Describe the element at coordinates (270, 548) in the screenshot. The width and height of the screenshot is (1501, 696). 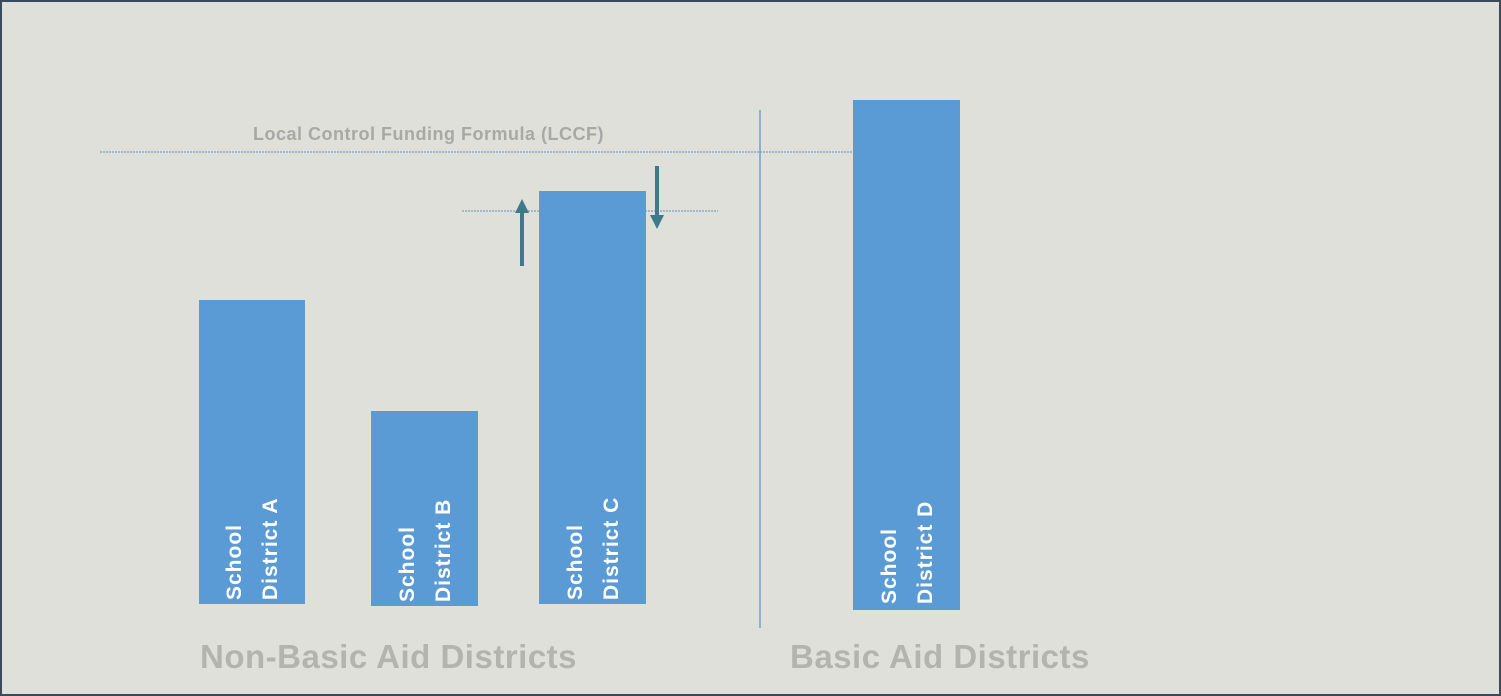
I see `bar-label: District A` at that location.